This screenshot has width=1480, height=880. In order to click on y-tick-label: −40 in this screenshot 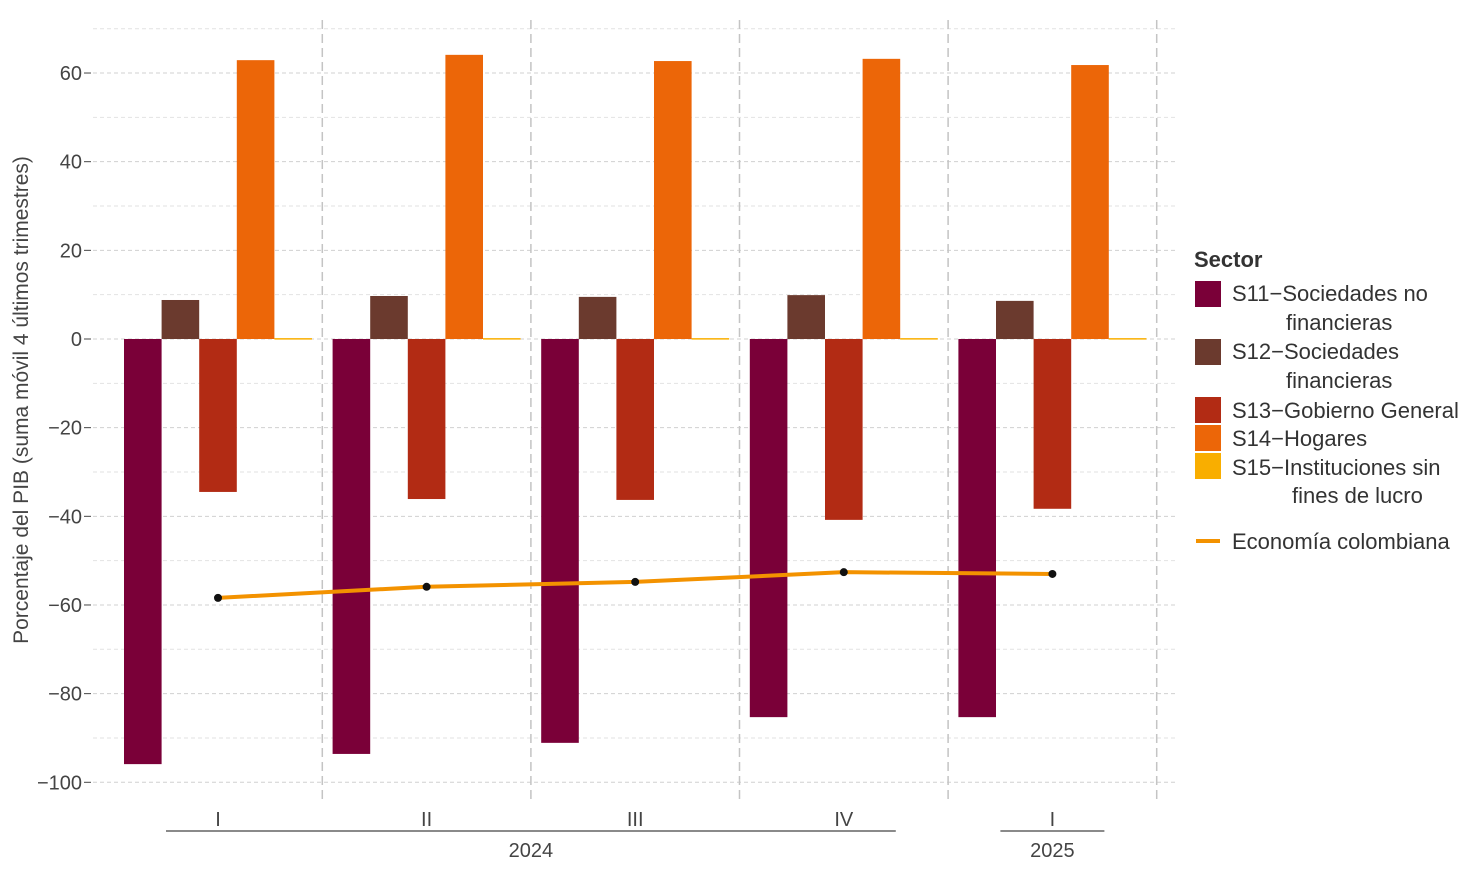, I will do `click(65, 517)`.